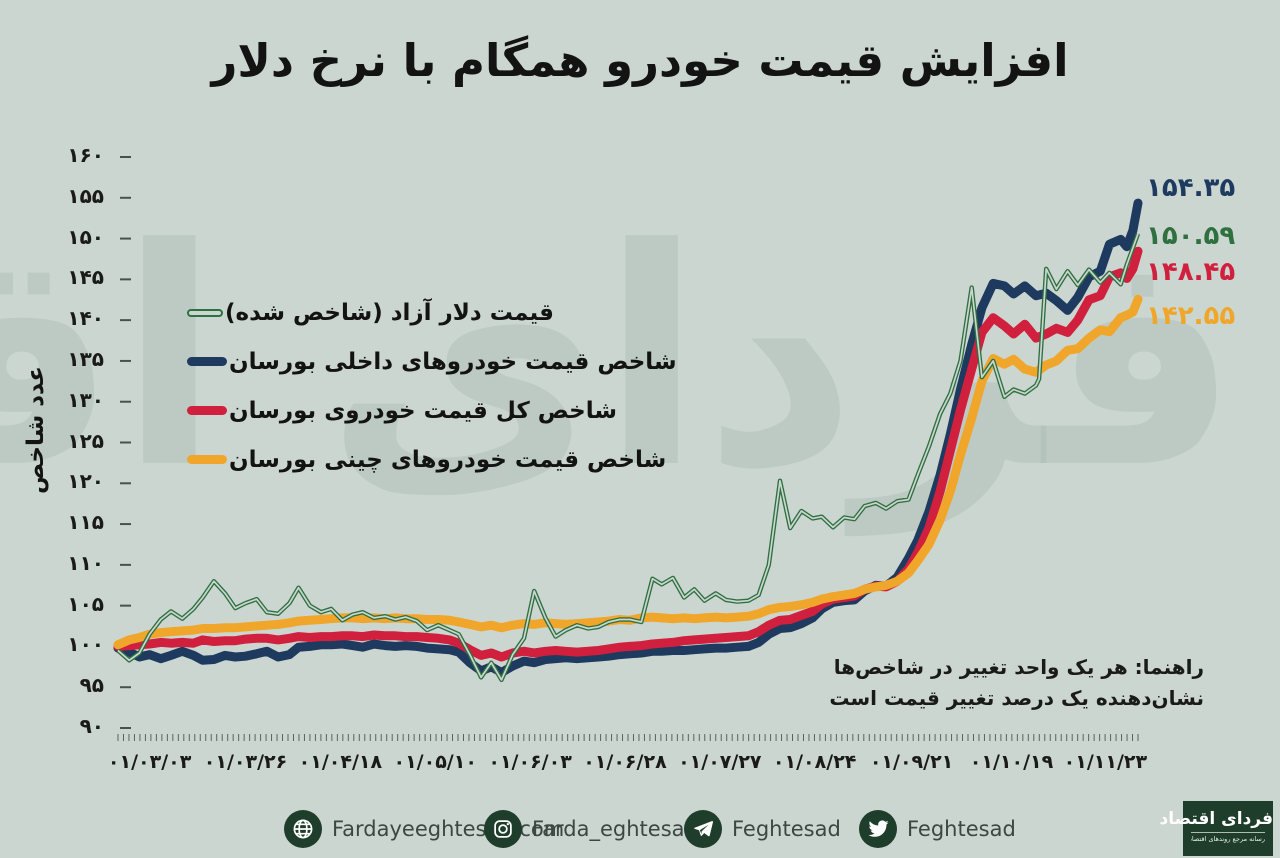 Image resolution: width=1280 pixels, height=858 pixels. Describe the element at coordinates (703, 829) in the screenshot. I see `telegram-icon` at that location.